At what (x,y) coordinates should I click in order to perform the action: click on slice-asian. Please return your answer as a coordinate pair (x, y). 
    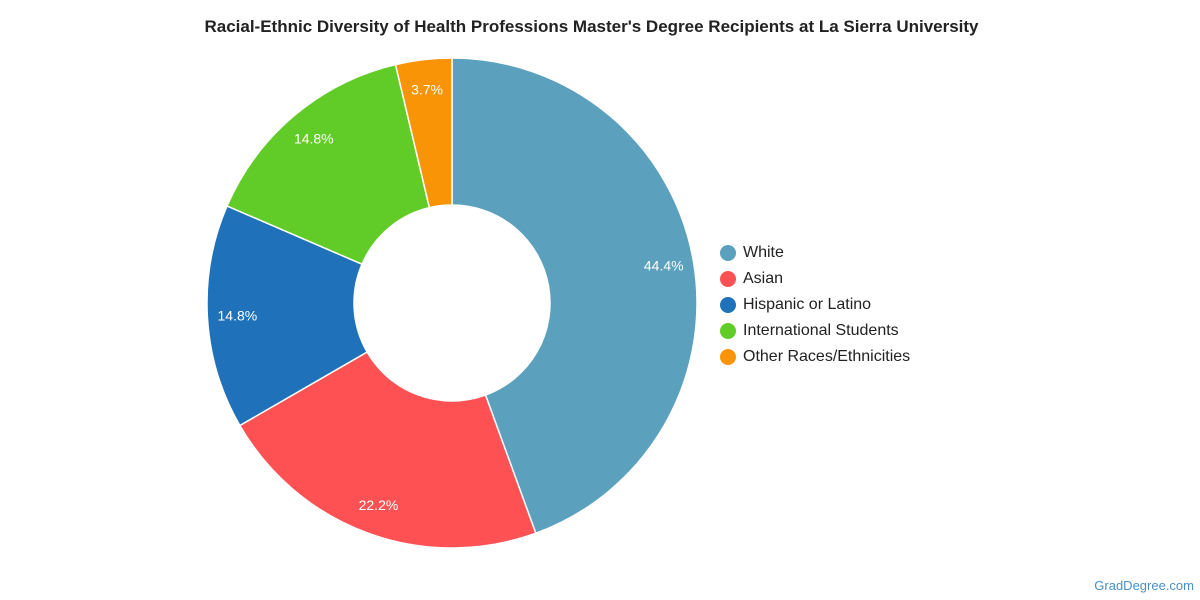
    Looking at the image, I should click on (387, 449).